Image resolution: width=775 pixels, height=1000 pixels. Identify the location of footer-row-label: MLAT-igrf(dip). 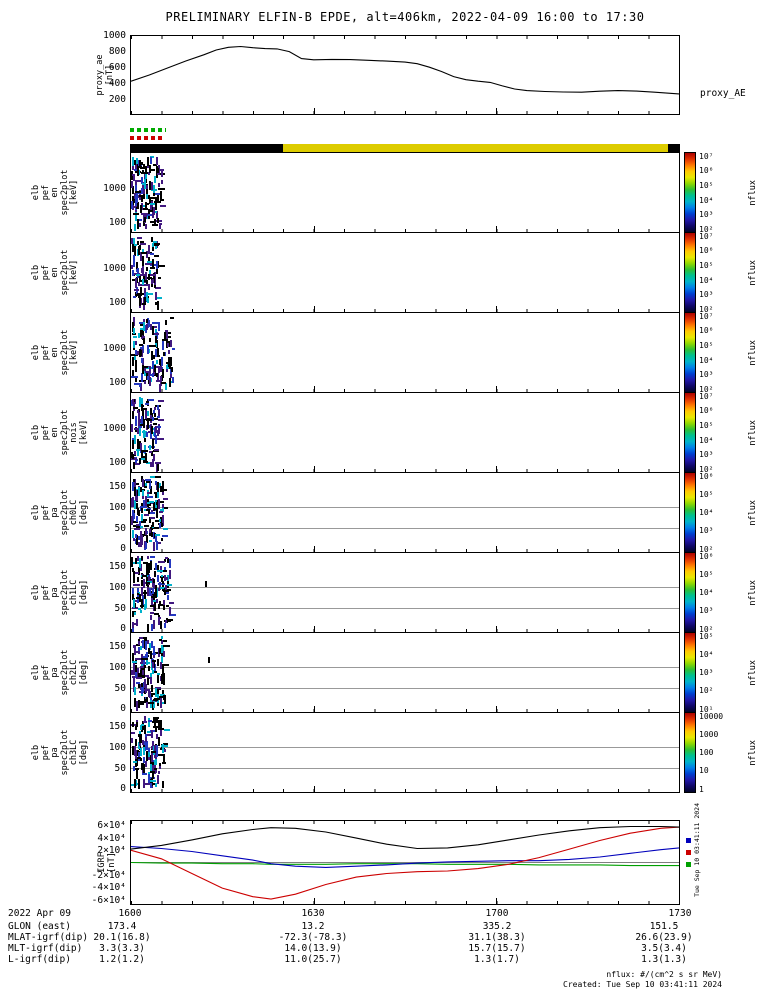
(48, 937).